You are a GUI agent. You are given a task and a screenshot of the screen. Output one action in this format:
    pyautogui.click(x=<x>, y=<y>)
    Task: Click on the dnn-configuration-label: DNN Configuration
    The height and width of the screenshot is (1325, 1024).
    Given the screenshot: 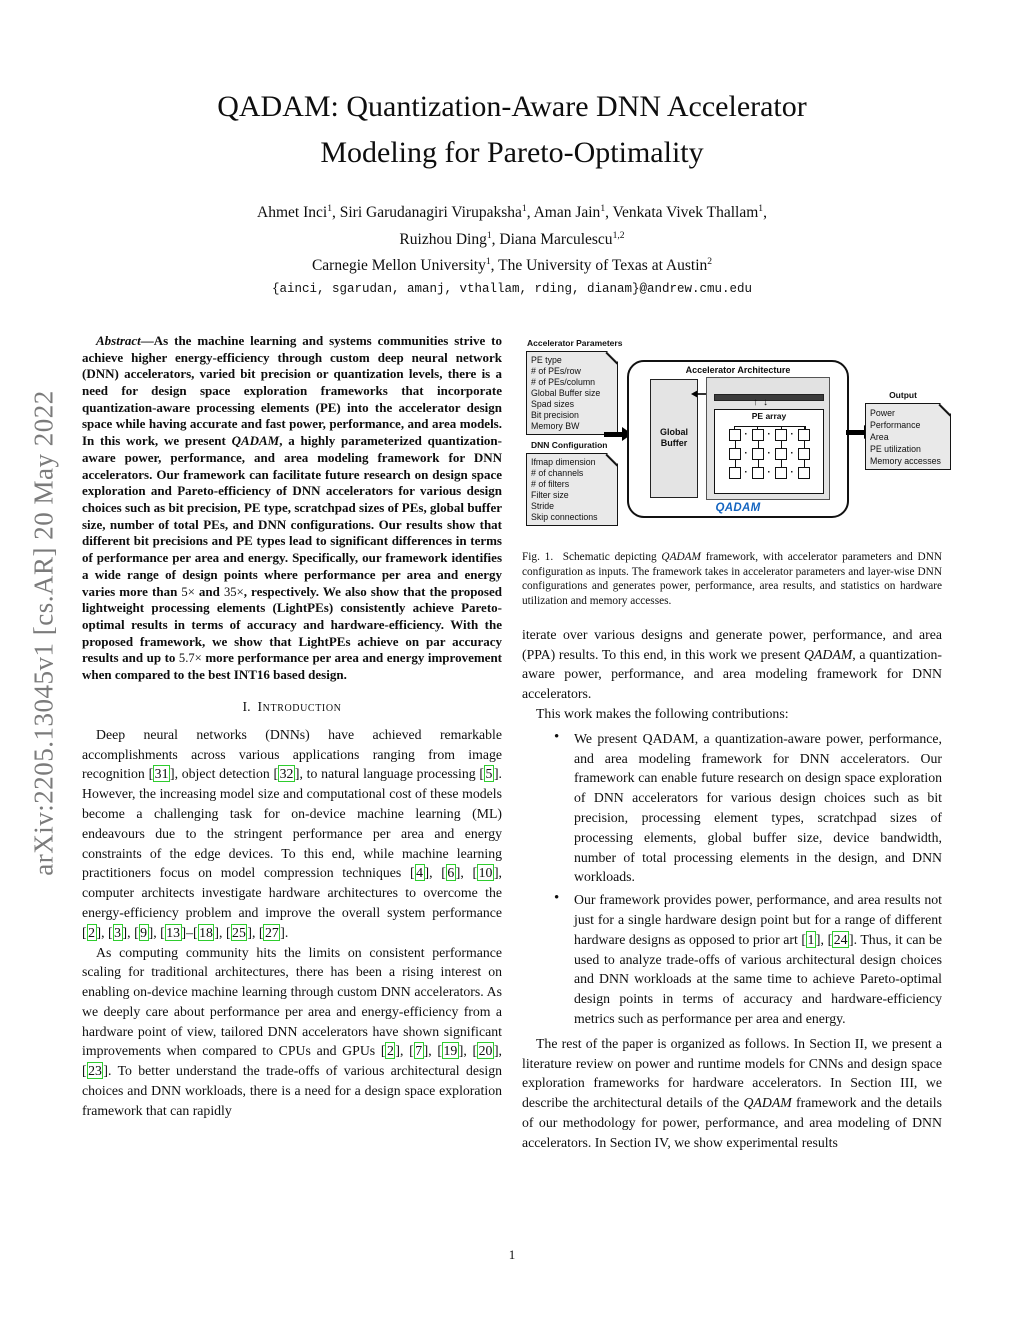 What is the action you would take?
    pyautogui.click(x=569, y=444)
    